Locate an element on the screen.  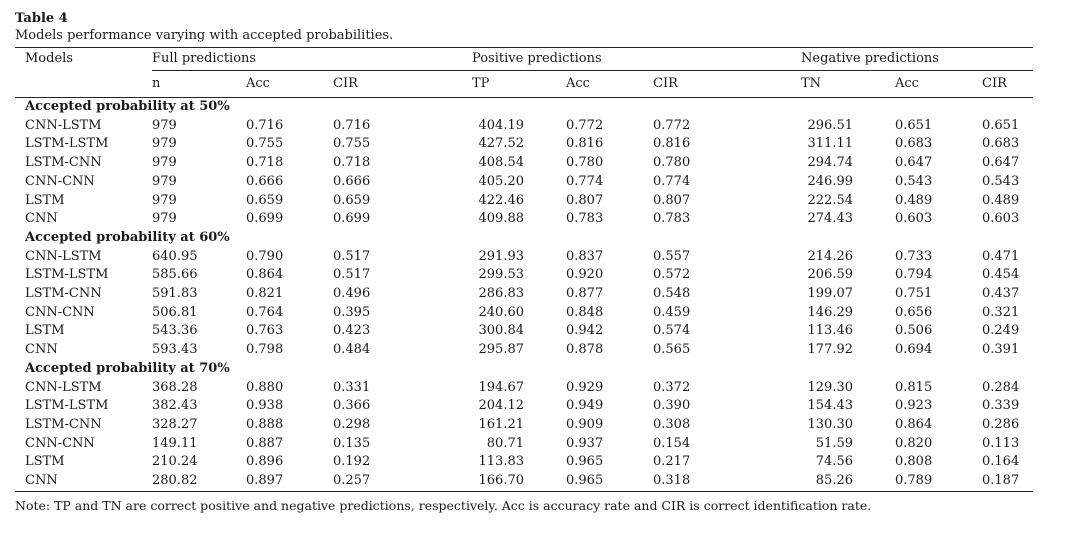
value-cell: 286.83 is located at coordinates (519, 294).